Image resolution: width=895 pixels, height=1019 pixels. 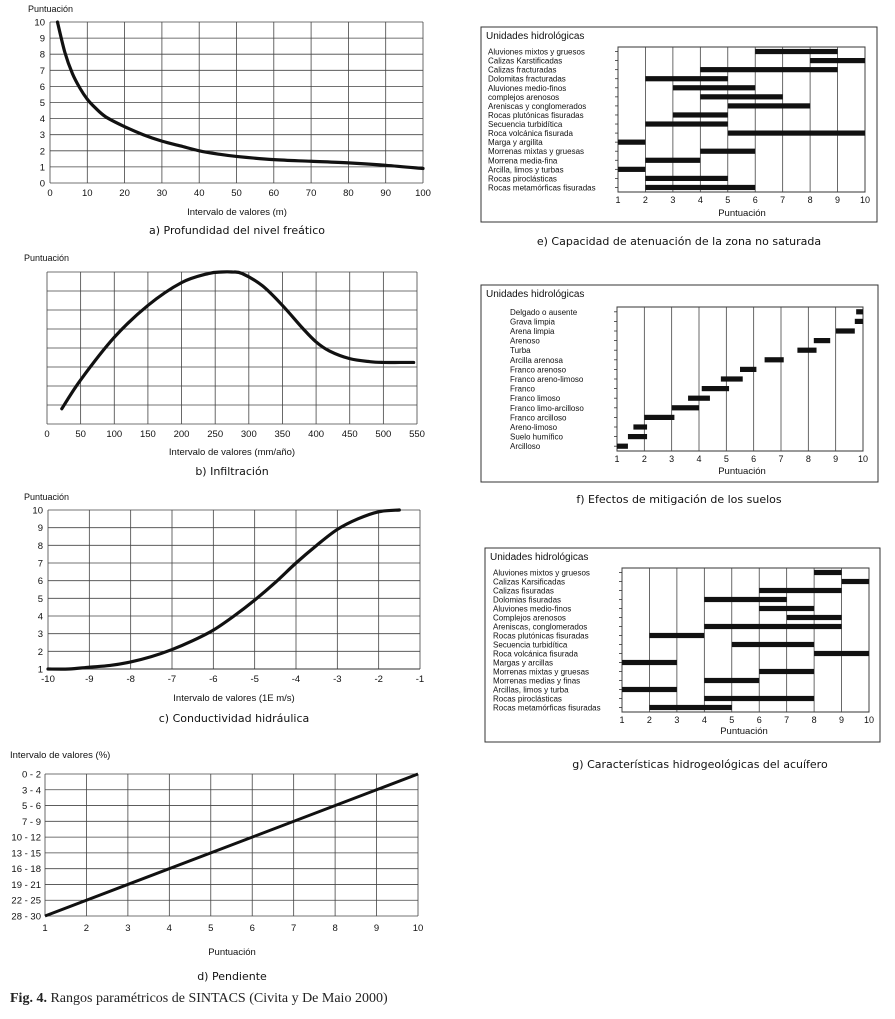 What do you see at coordinates (417, 434) in the screenshot?
I see `x-tick-label: 550` at bounding box center [417, 434].